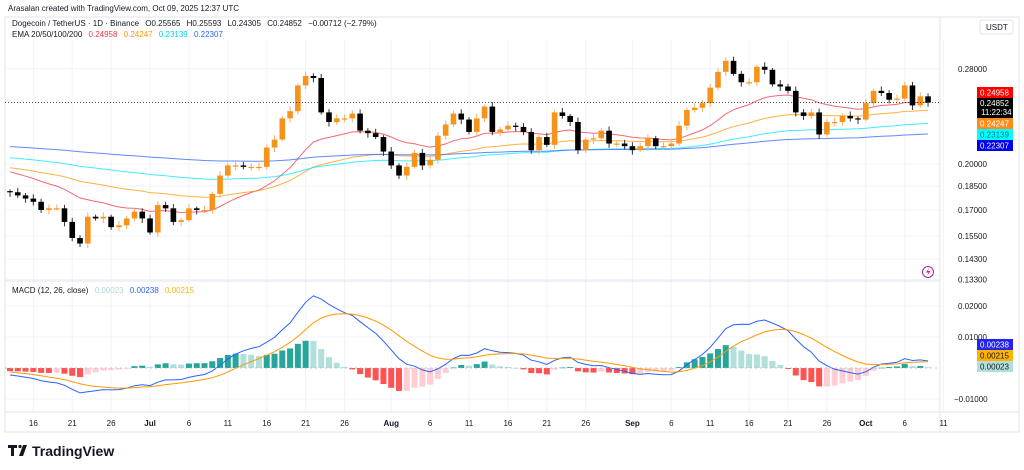 This screenshot has width=1024, height=470. What do you see at coordinates (61, 451) in the screenshot?
I see `tradingview-logo: TradingView` at bounding box center [61, 451].